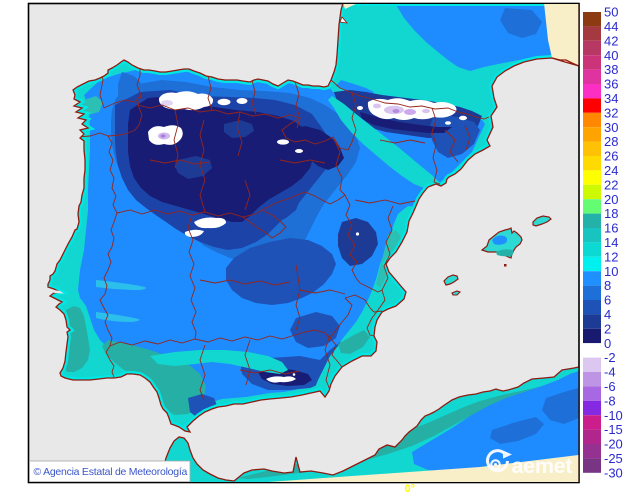 Image resolution: width=630 pixels, height=500 pixels. Describe the element at coordinates (410, 489) in the screenshot. I see `svg-text: 0°` at that location.